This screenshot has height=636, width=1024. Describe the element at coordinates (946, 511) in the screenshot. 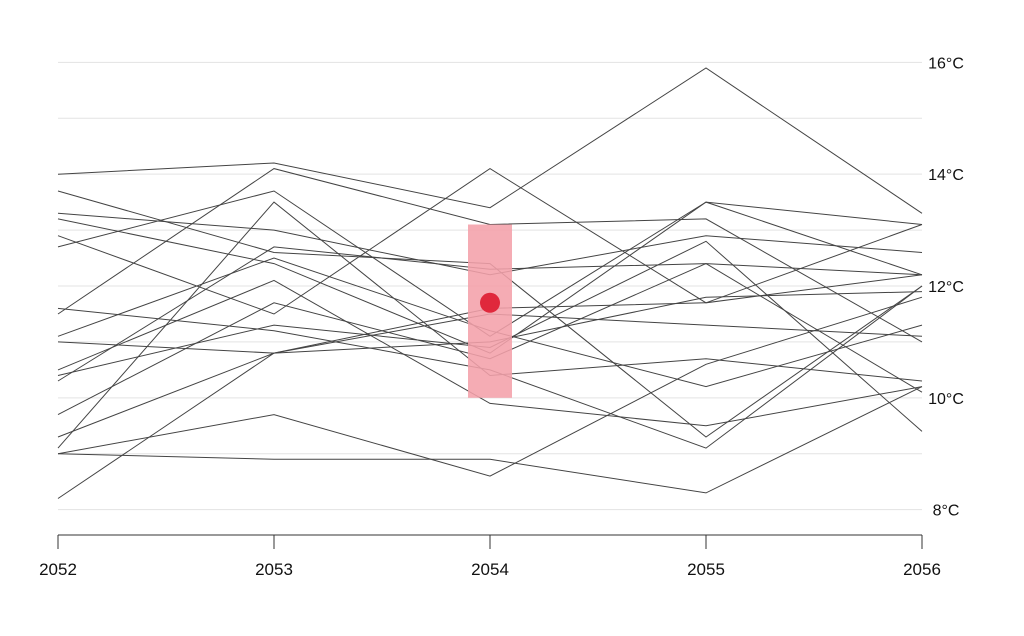

I see `y-tick-label: 8°C` at that location.